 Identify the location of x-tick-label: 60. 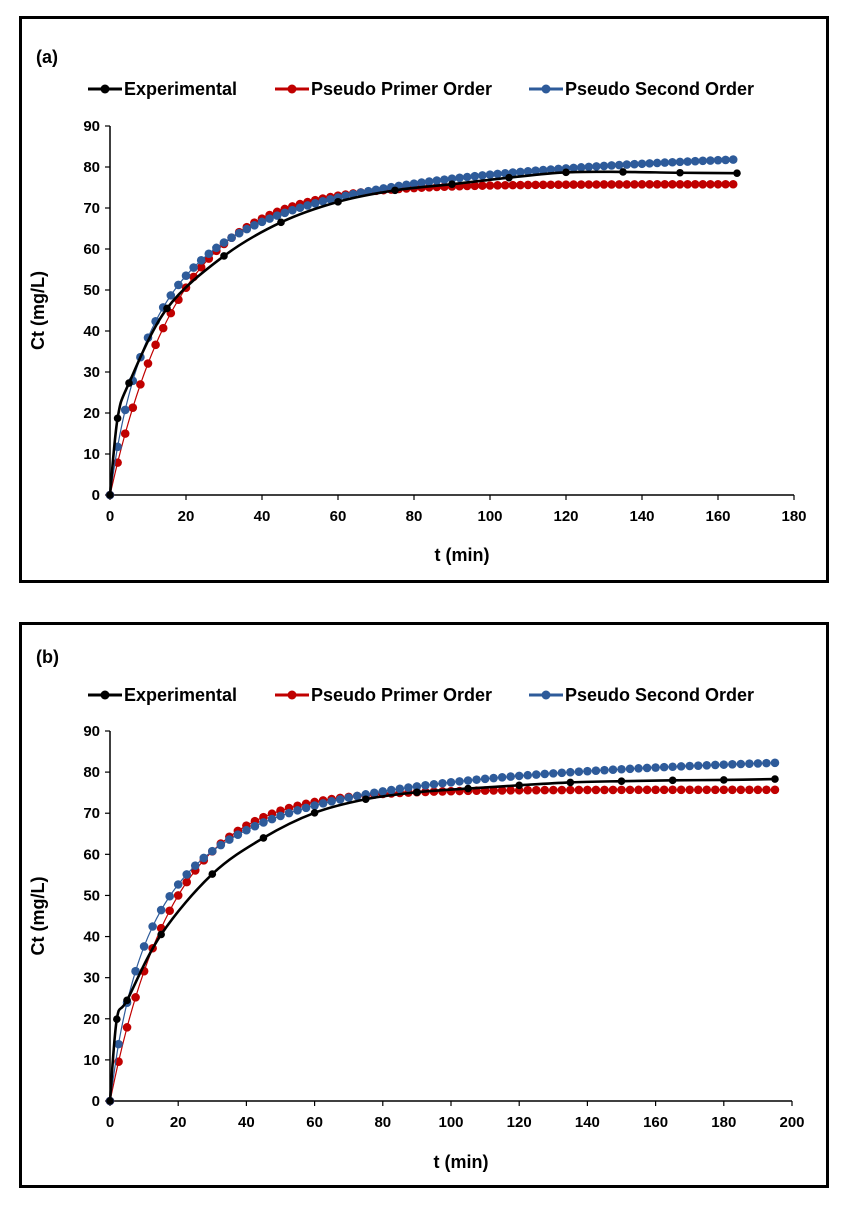
(338, 516).